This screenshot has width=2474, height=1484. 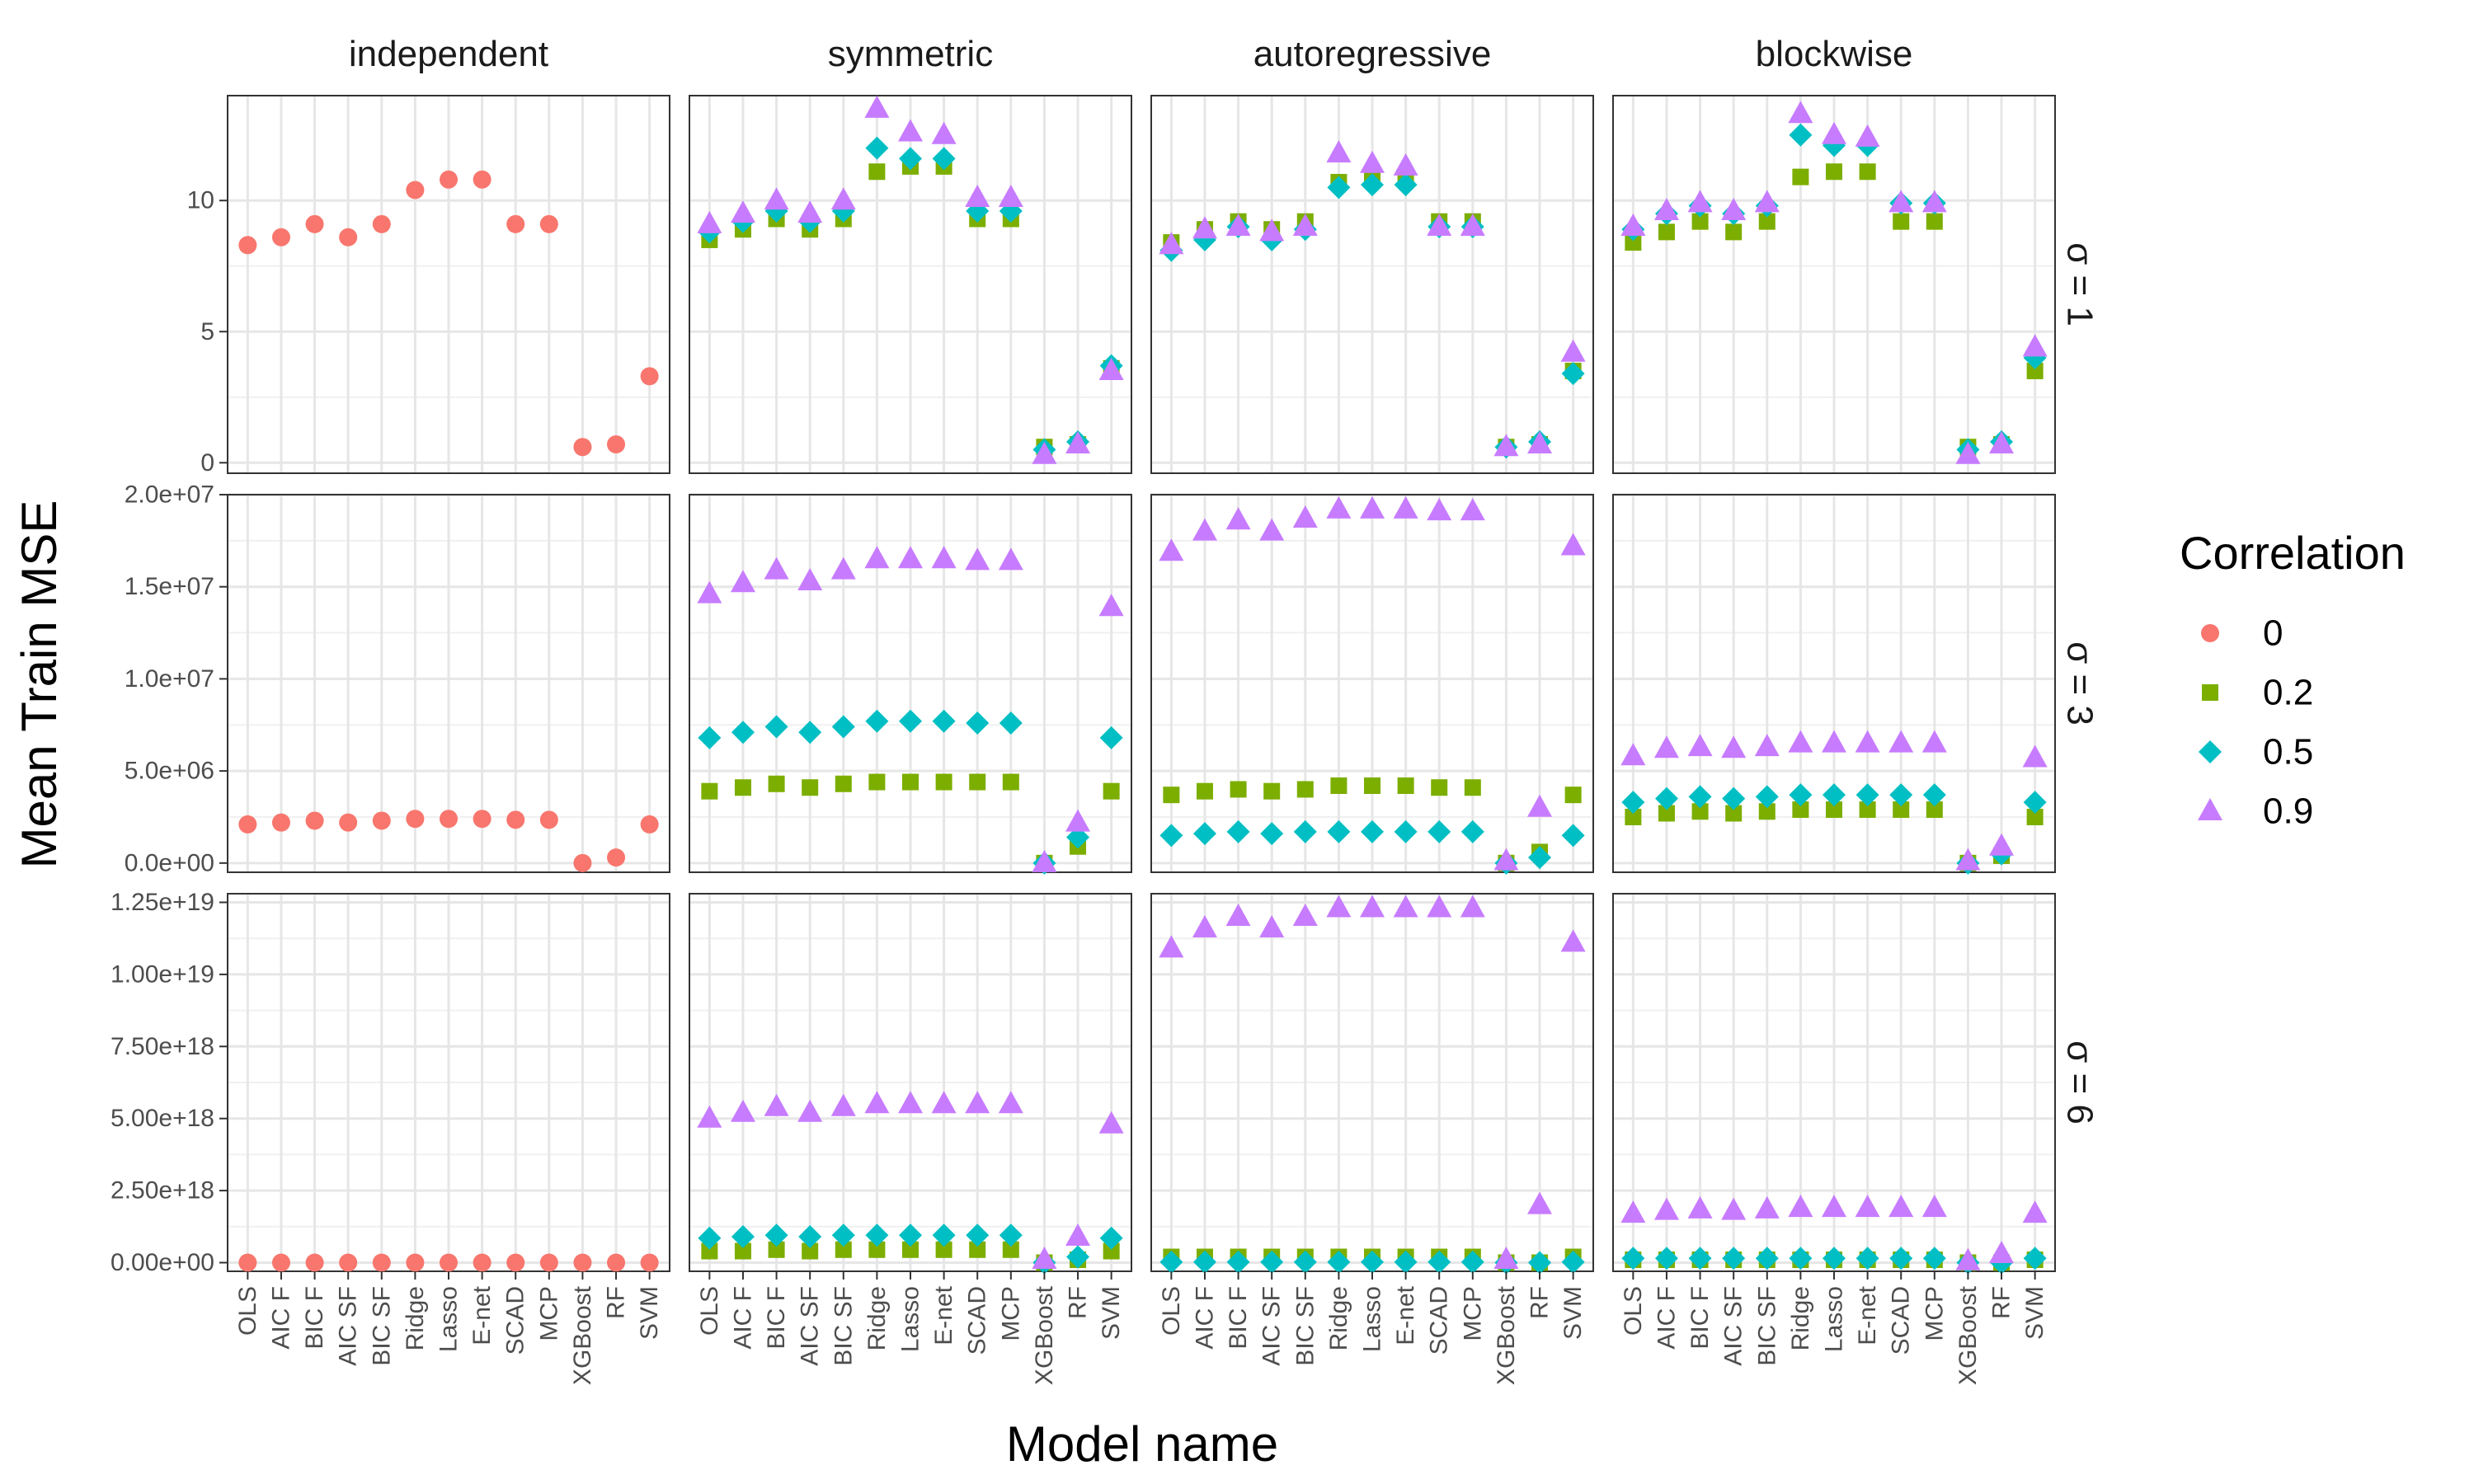 What do you see at coordinates (169, 586) in the screenshot?
I see `y-tick-label: 1.5e+07` at bounding box center [169, 586].